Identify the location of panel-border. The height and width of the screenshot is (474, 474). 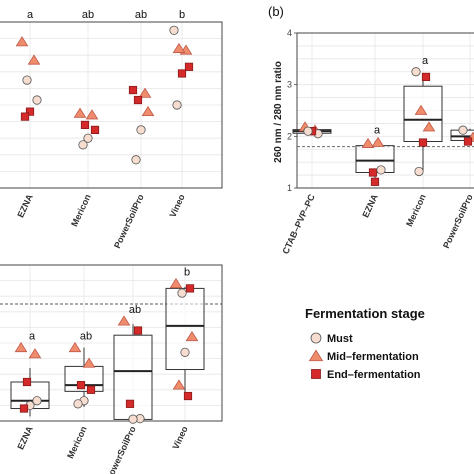
(385, 110).